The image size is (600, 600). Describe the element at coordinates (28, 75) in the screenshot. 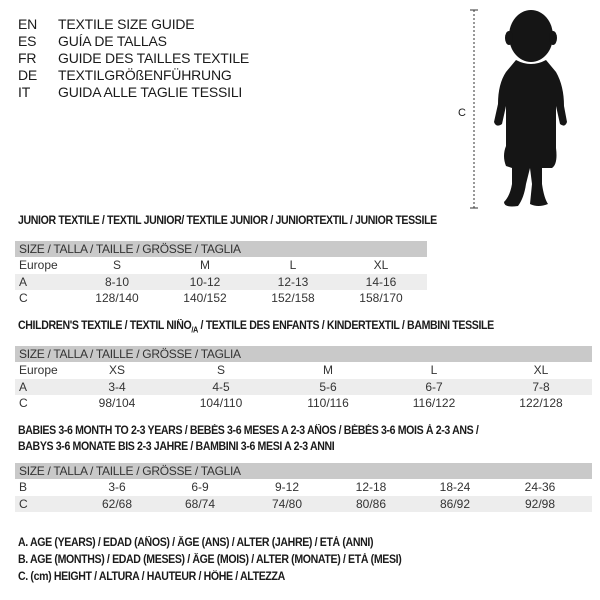

I see `lang-code: DE` at that location.